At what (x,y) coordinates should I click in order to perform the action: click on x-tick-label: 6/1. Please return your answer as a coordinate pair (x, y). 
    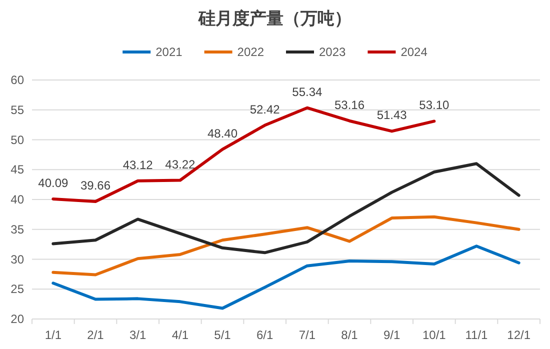
    Looking at the image, I should click on (265, 335).